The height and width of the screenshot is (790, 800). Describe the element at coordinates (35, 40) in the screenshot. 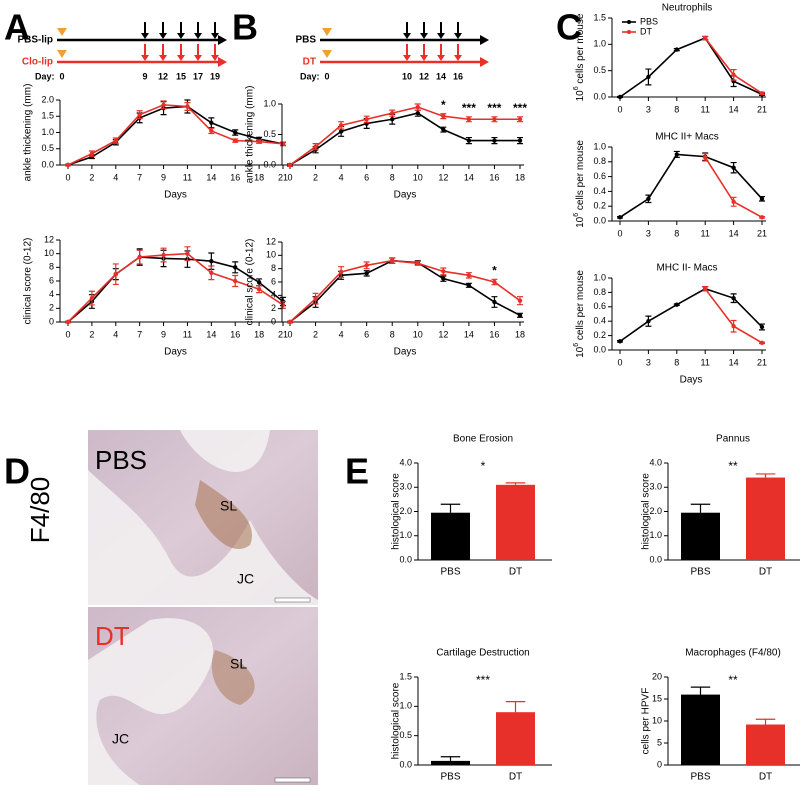

I see `timeline-label: PBS-lip` at that location.